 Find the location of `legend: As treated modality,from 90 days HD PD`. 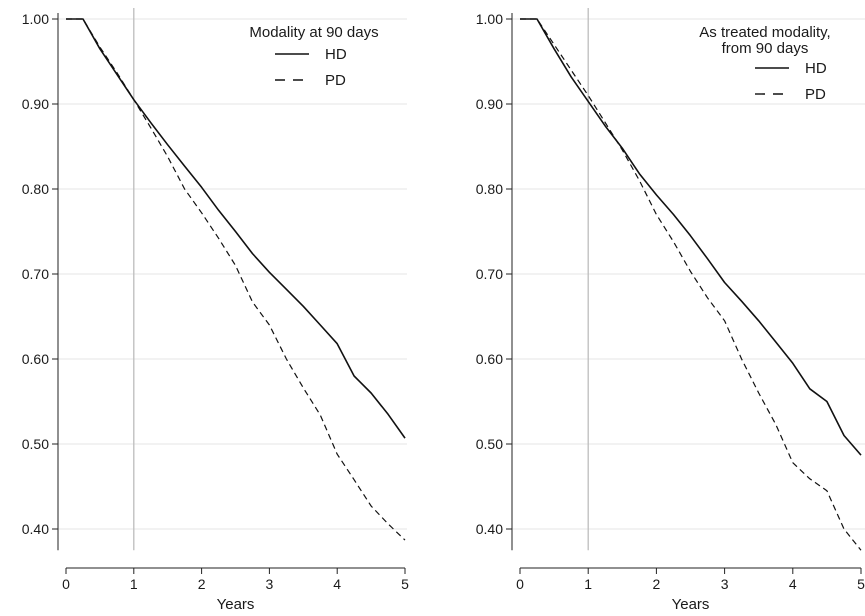

legend: As treated modality,from 90 days HD PD is located at coordinates (764, 63).